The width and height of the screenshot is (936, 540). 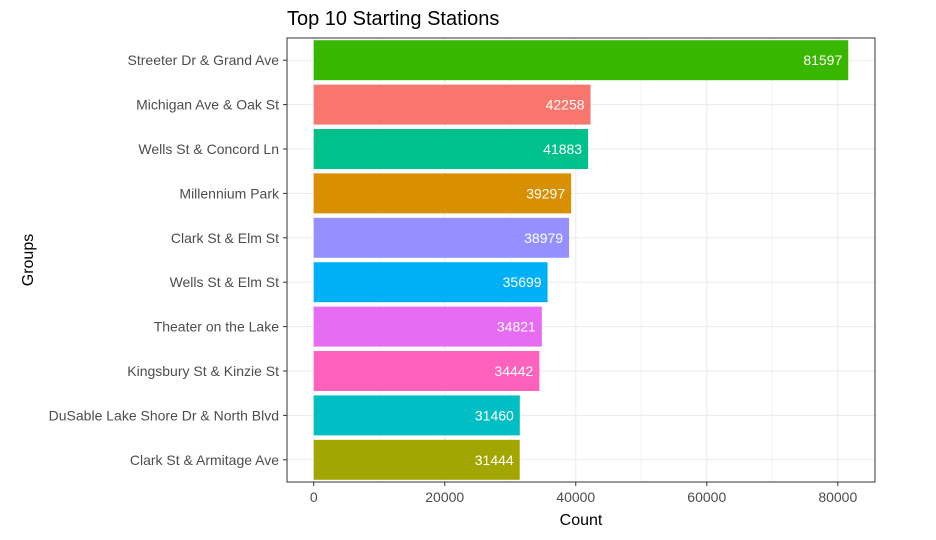 I want to click on y-tick-label: Michigan Ave & Oak St, so click(x=207, y=105).